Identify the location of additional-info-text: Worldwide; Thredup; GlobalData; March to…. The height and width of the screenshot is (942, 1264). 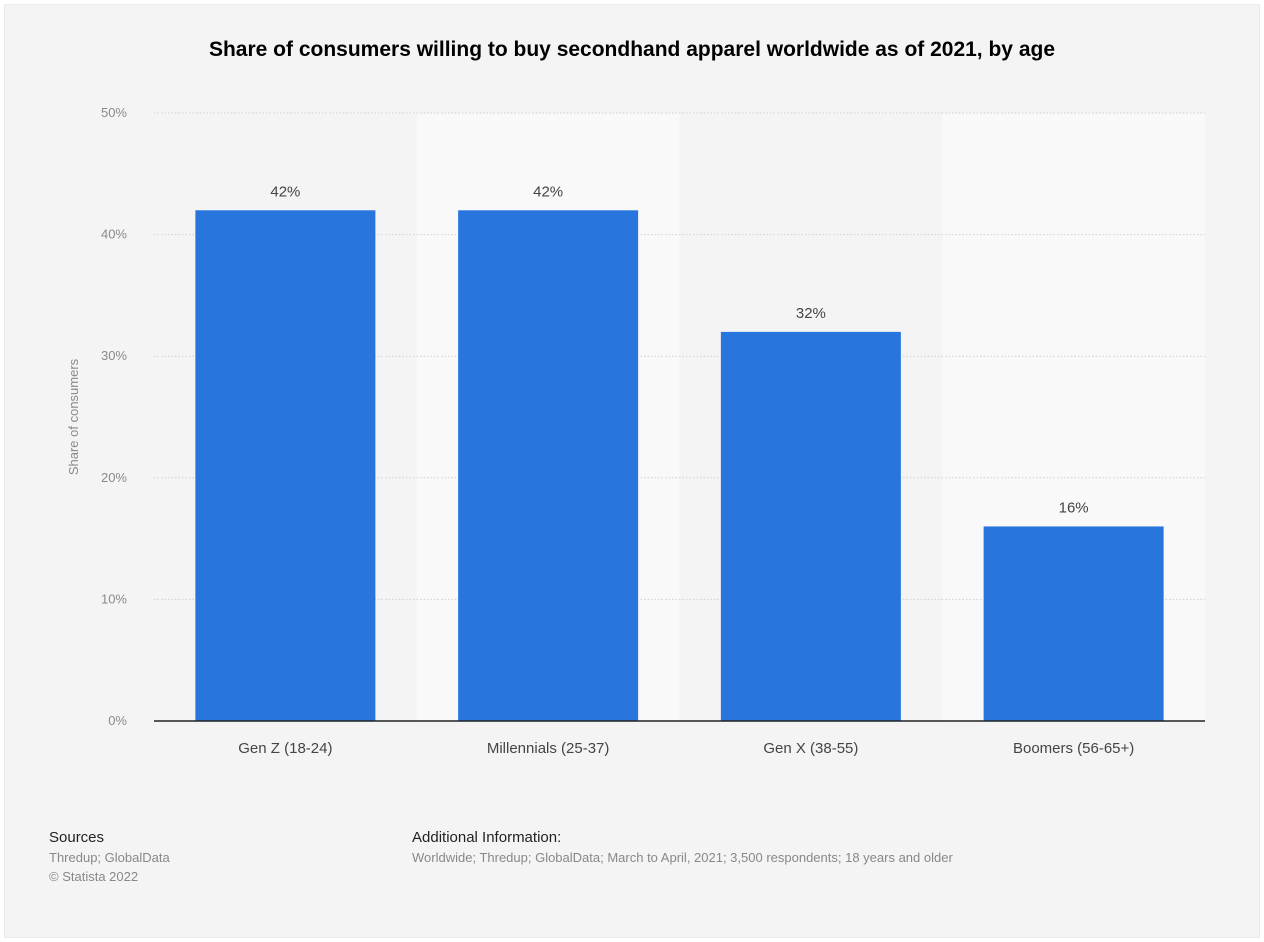
(682, 857).